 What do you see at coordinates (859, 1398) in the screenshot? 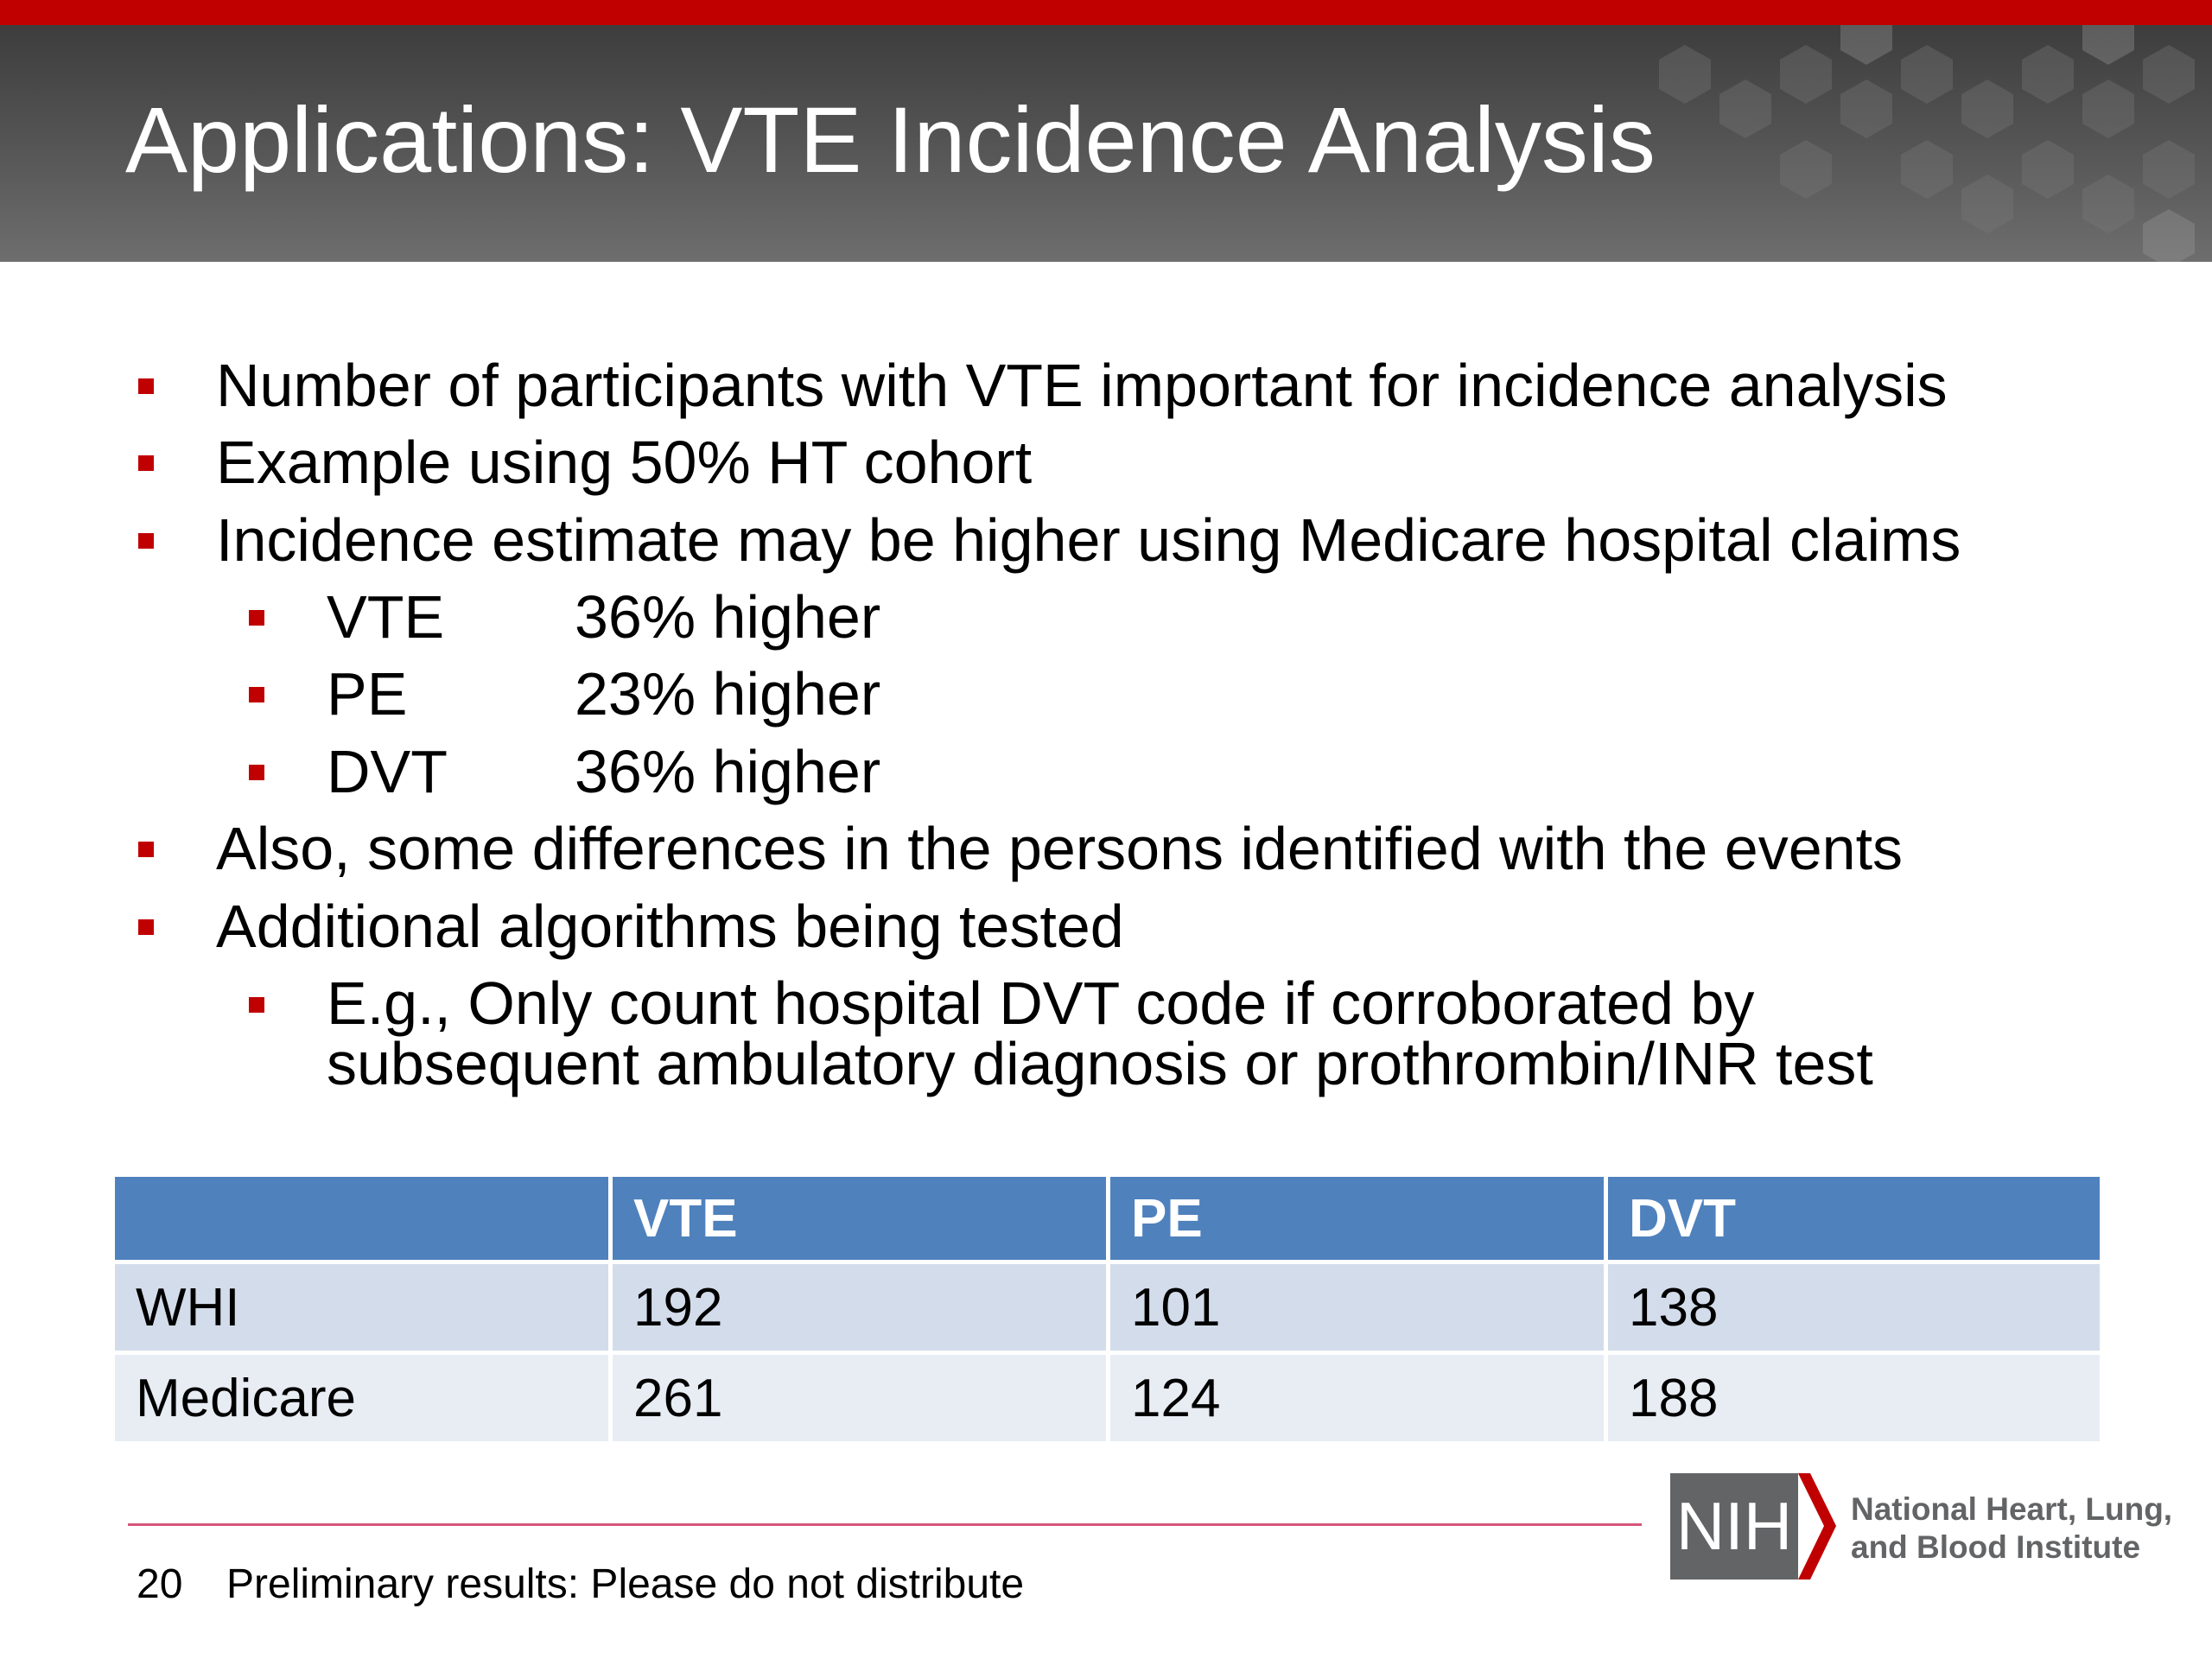
I see `table-cell: 261` at bounding box center [859, 1398].